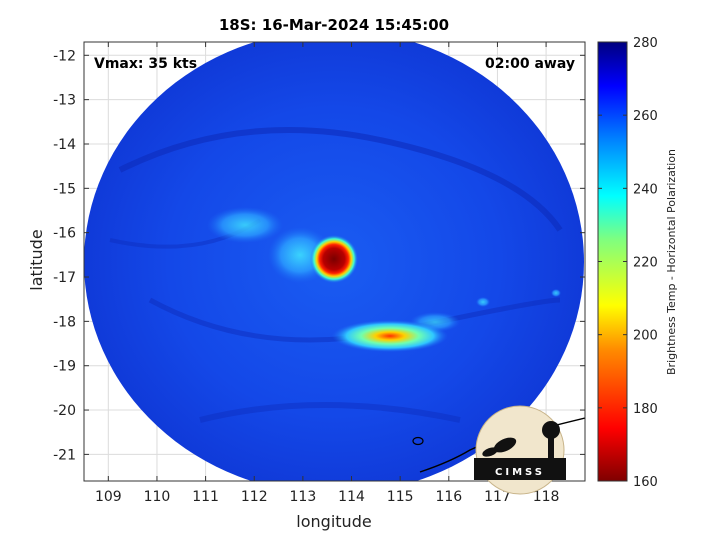 Image resolution: width=720 pixels, height=540 pixels. I want to click on colorbar-tick-label: 260, so click(645, 116).